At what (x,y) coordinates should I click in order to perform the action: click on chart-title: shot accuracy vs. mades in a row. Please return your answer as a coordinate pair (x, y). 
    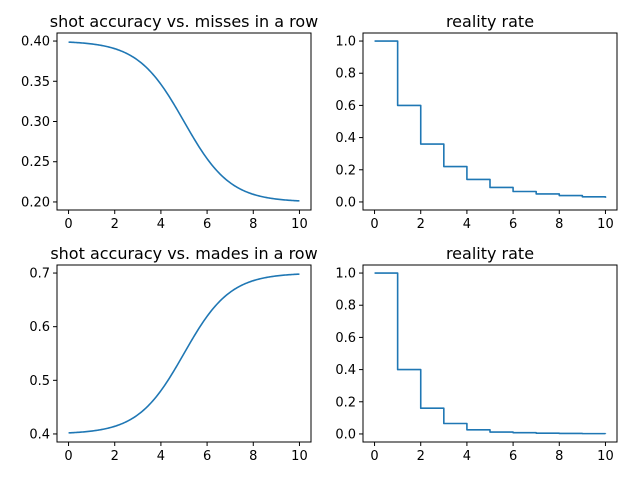
    Looking at the image, I should click on (183, 253).